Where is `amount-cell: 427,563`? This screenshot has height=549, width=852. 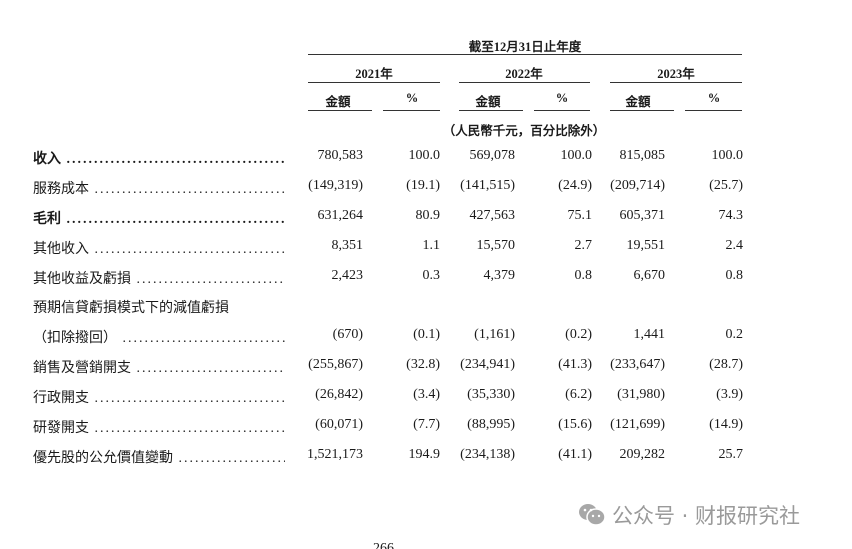
amount-cell: 427,563 is located at coordinates (492, 215).